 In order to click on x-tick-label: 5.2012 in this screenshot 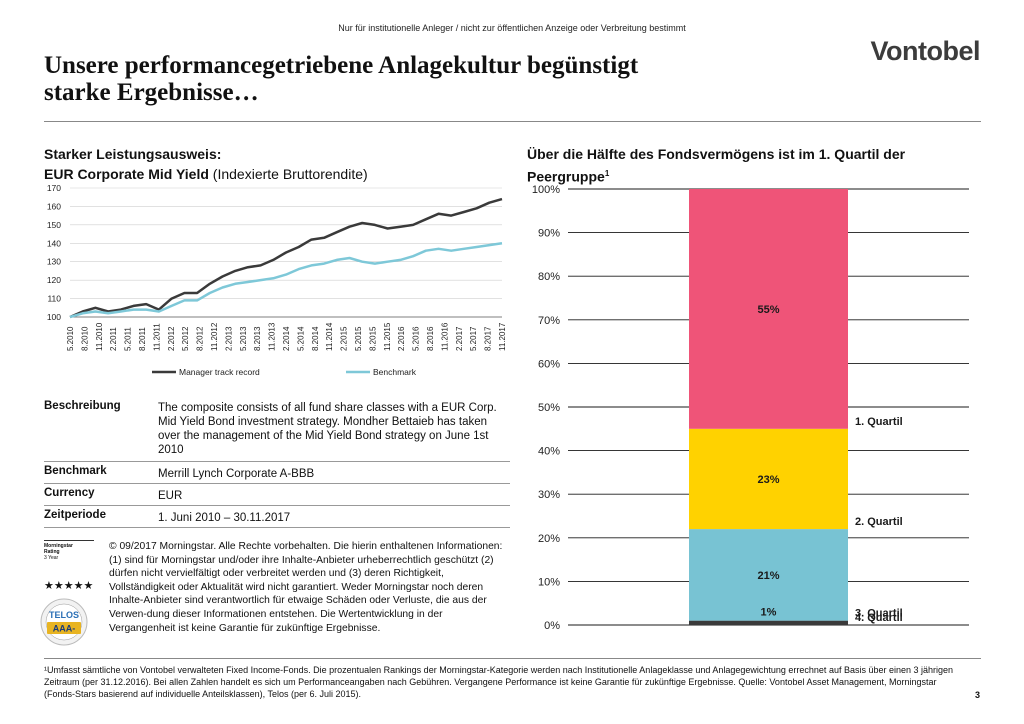, I will do `click(185, 338)`.